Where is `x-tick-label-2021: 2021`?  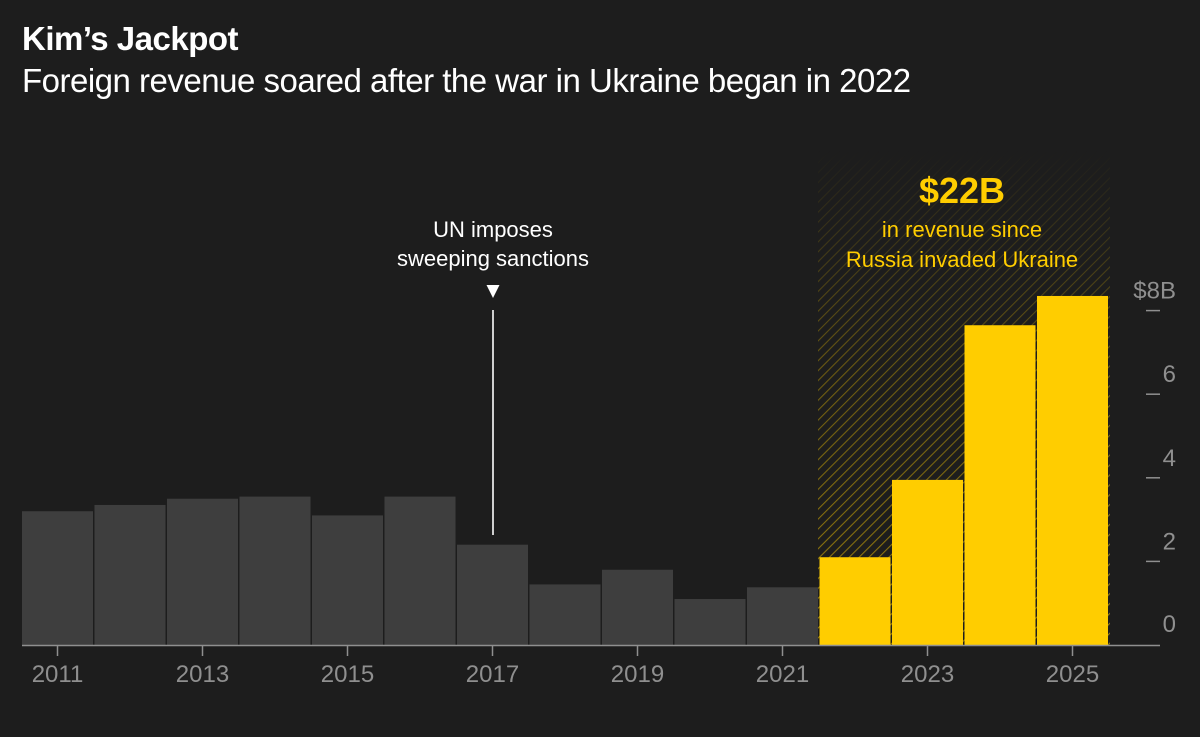 x-tick-label-2021: 2021 is located at coordinates (782, 674).